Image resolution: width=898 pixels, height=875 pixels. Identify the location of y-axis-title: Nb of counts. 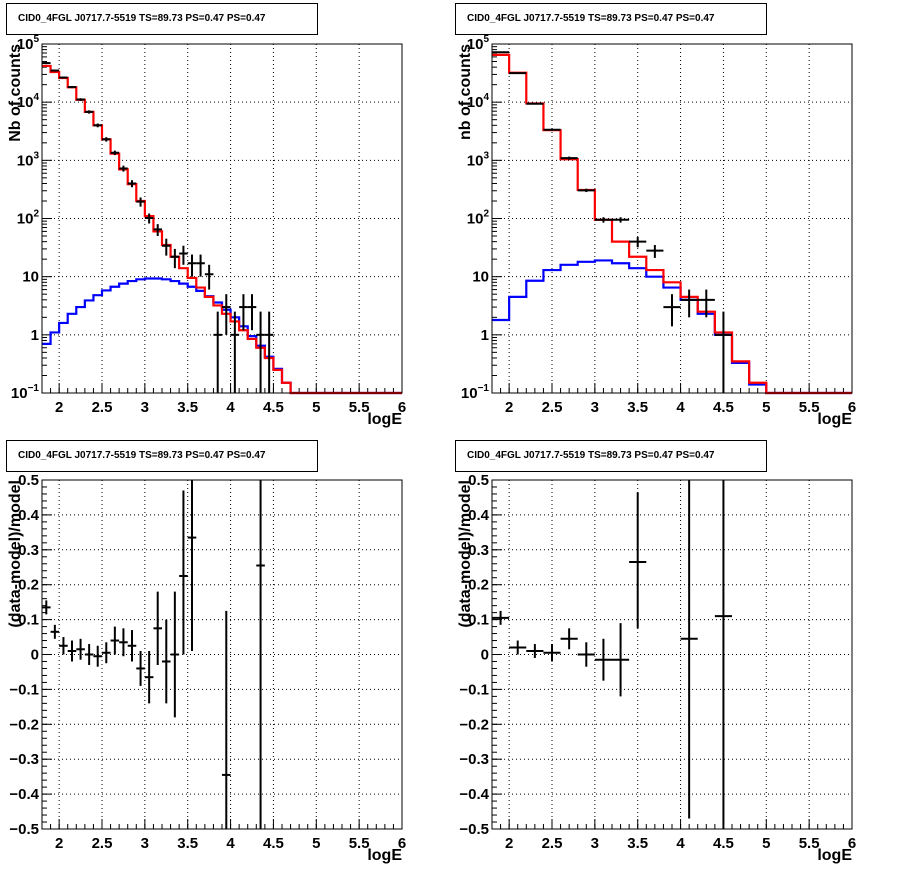
(15, 93).